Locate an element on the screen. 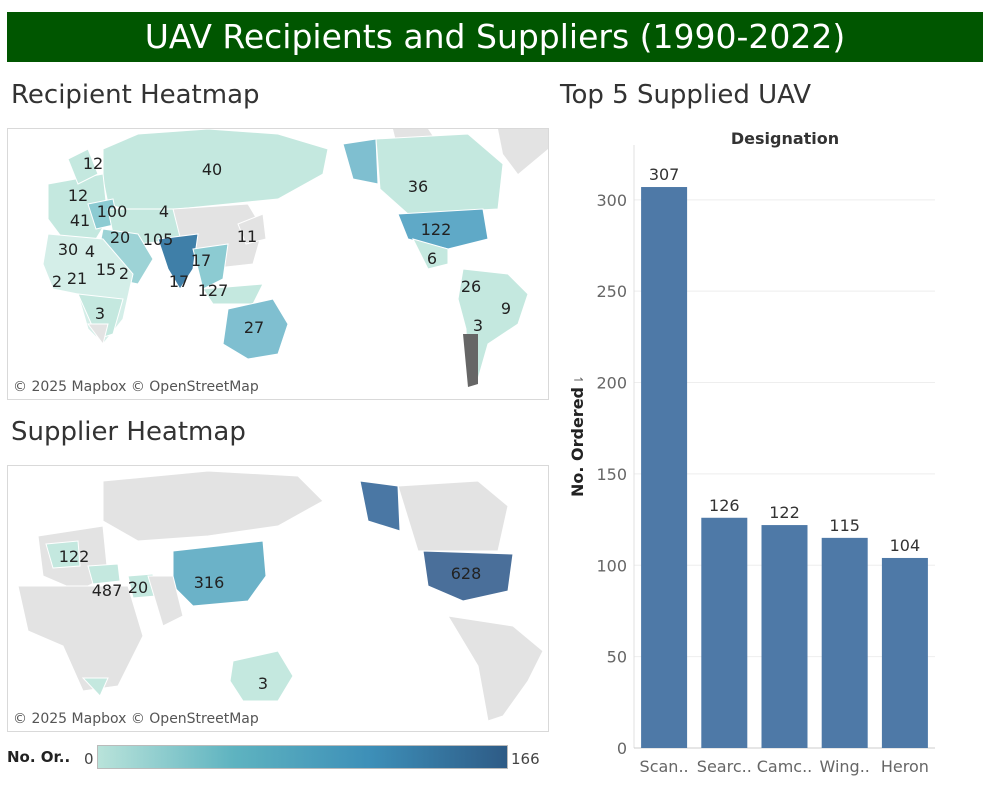 Image resolution: width=988 pixels, height=789 pixels. y-tick-label: 250 is located at coordinates (611, 291).